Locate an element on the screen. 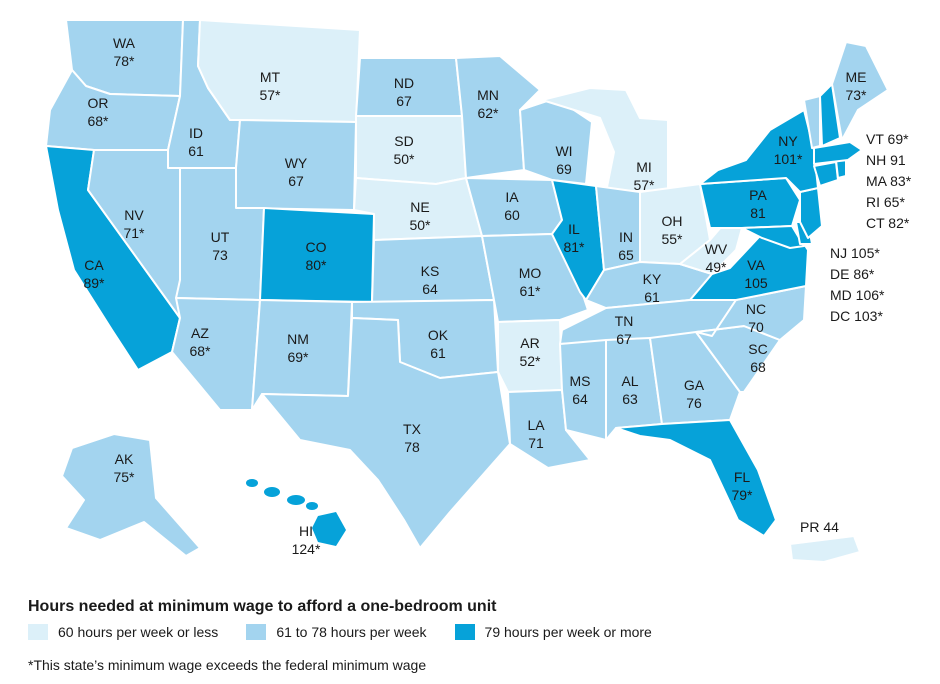 This screenshot has width=940, height=684. legend-item-high: 79 hours per week or more is located at coordinates (553, 632).